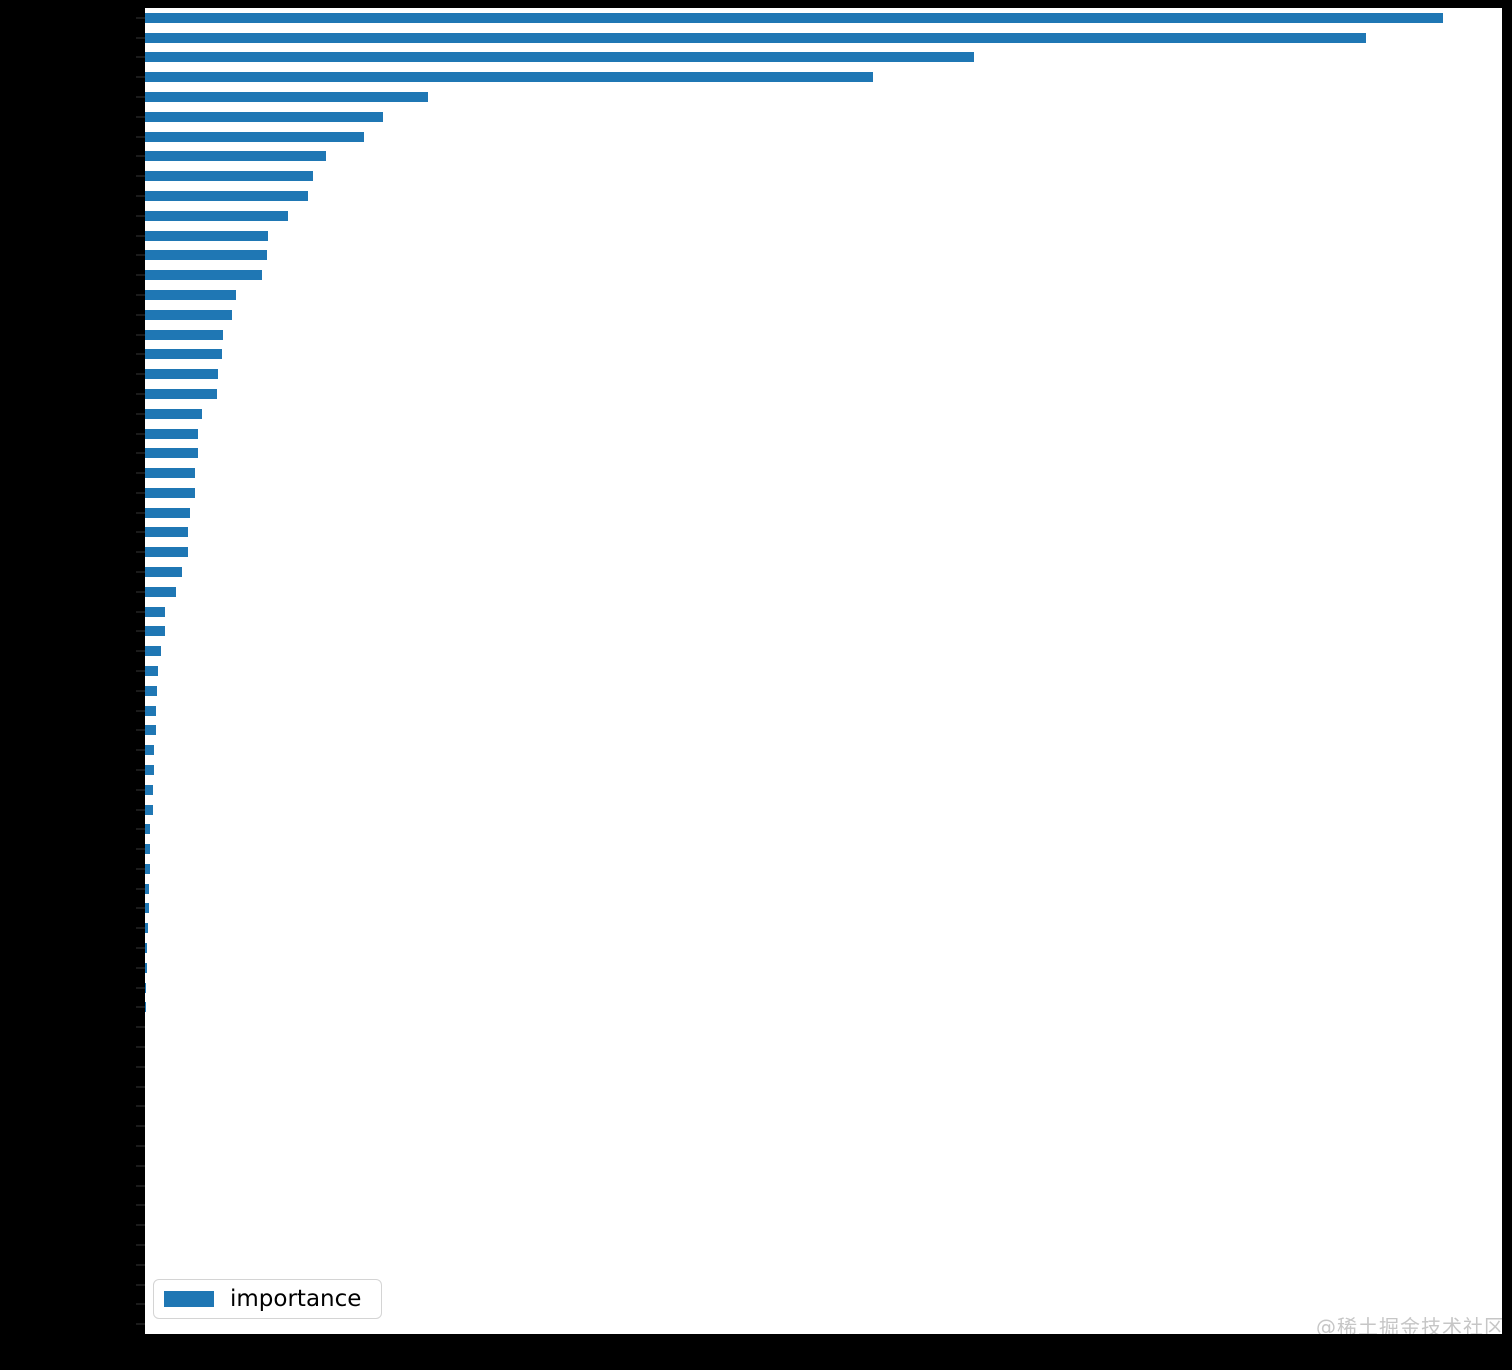 The width and height of the screenshot is (1512, 1370). Describe the element at coordinates (1409, 1324) in the screenshot. I see `watermark: @稀土掘金技术社区` at that location.